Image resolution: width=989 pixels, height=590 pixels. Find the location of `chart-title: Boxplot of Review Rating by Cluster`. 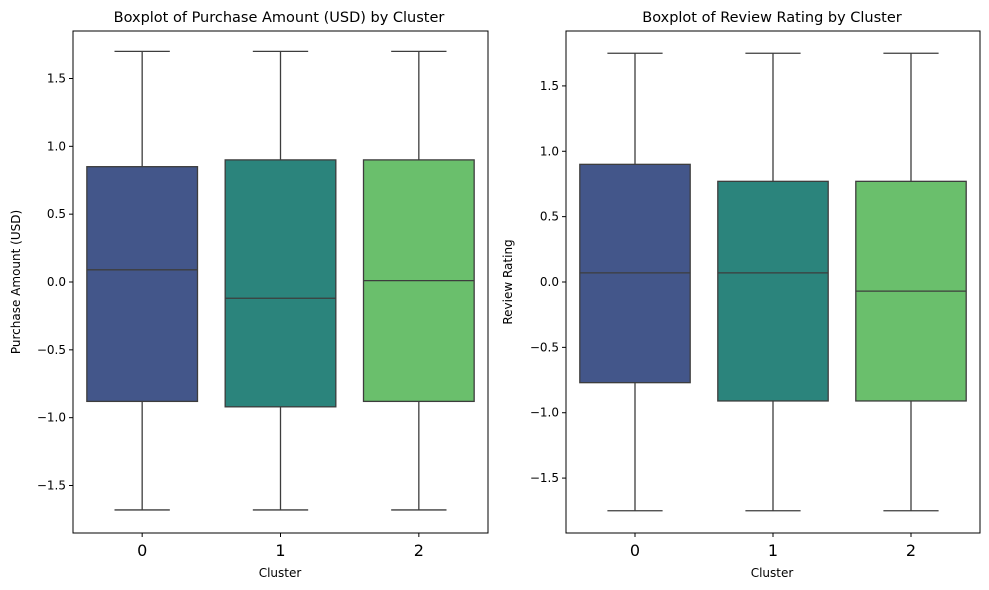

chart-title: Boxplot of Review Rating by Cluster is located at coordinates (772, 18).